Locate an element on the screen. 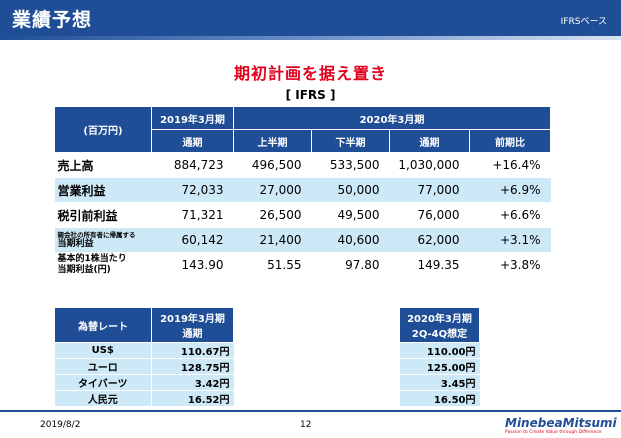 The image size is (621, 438). fx-header-row: 為替レート 2019年3月期 通期 is located at coordinates (144, 325).